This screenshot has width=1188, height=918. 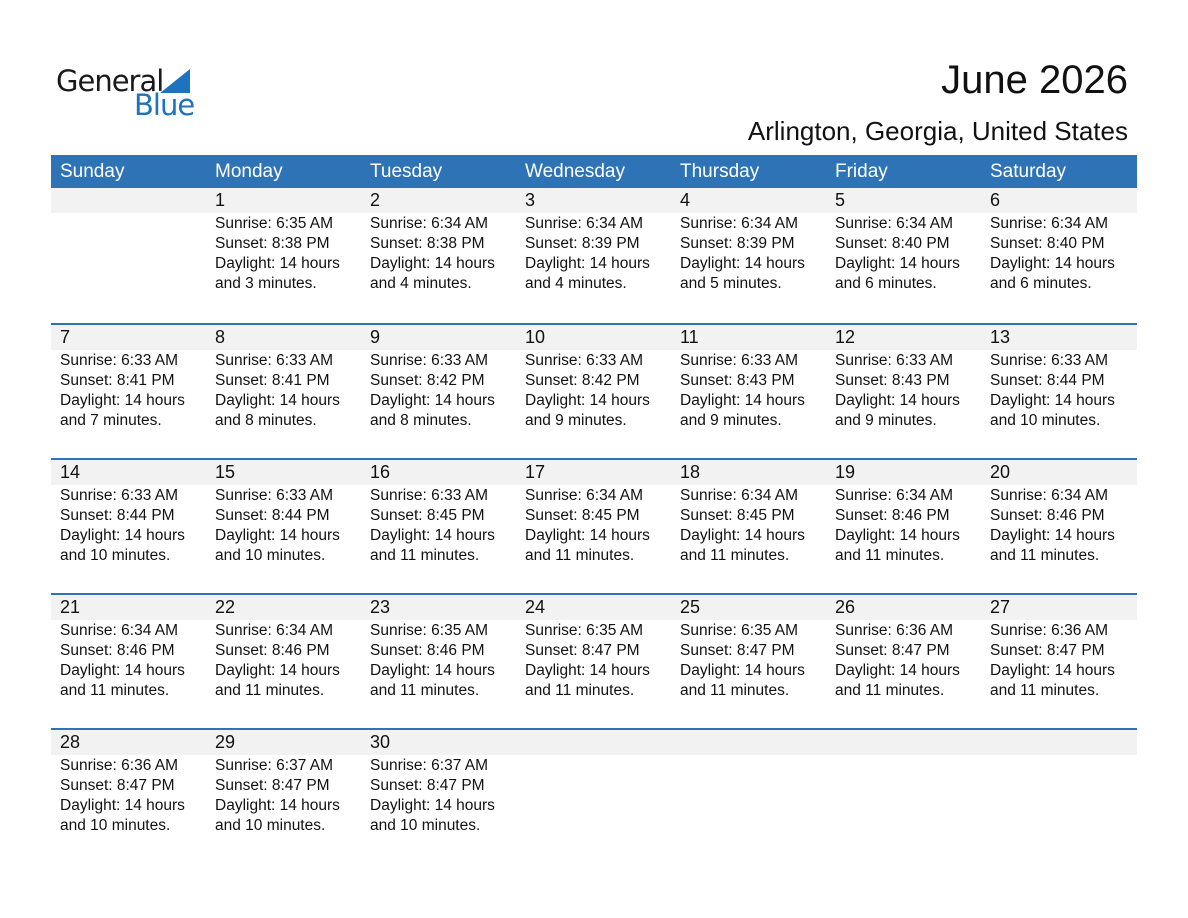 I want to click on page-title: June 2026, so click(x=1034, y=80).